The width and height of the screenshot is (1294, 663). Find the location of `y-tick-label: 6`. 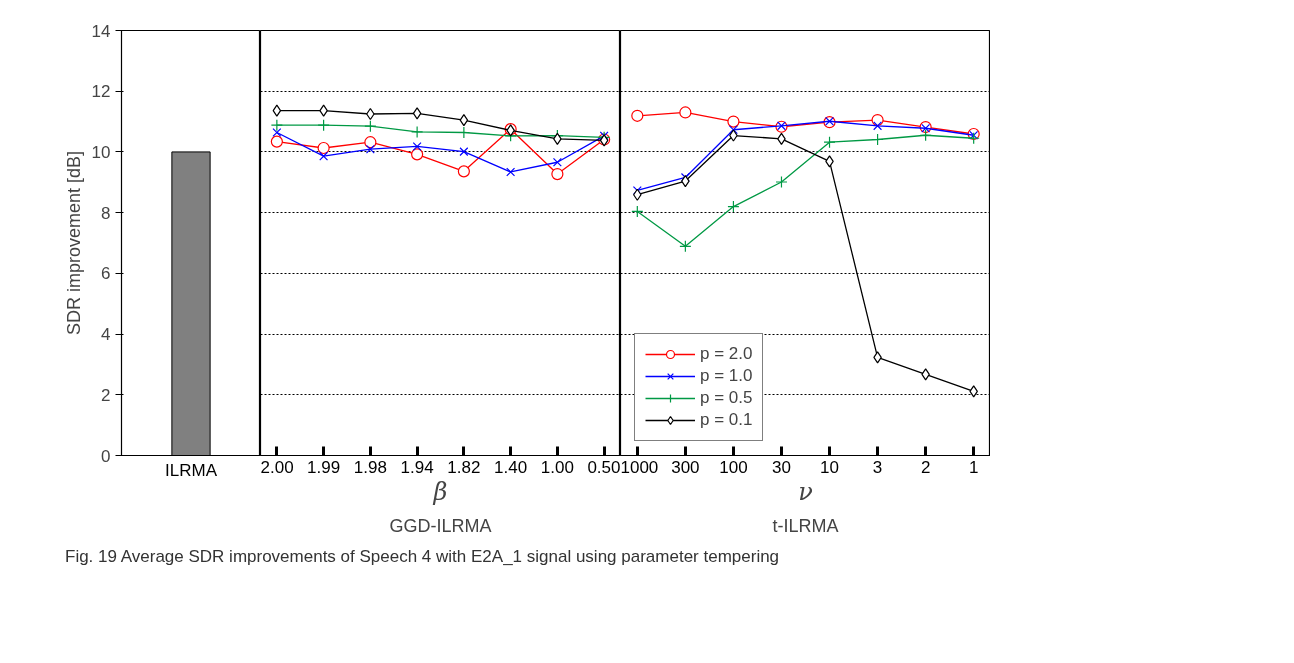

y-tick-label: 6 is located at coordinates (106, 274).